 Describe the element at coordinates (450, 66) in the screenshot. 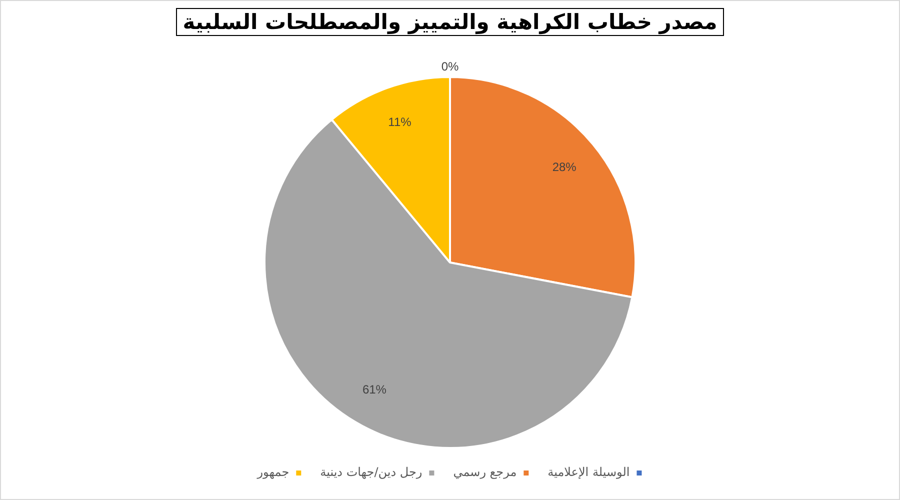

I see `text: 0%` at that location.